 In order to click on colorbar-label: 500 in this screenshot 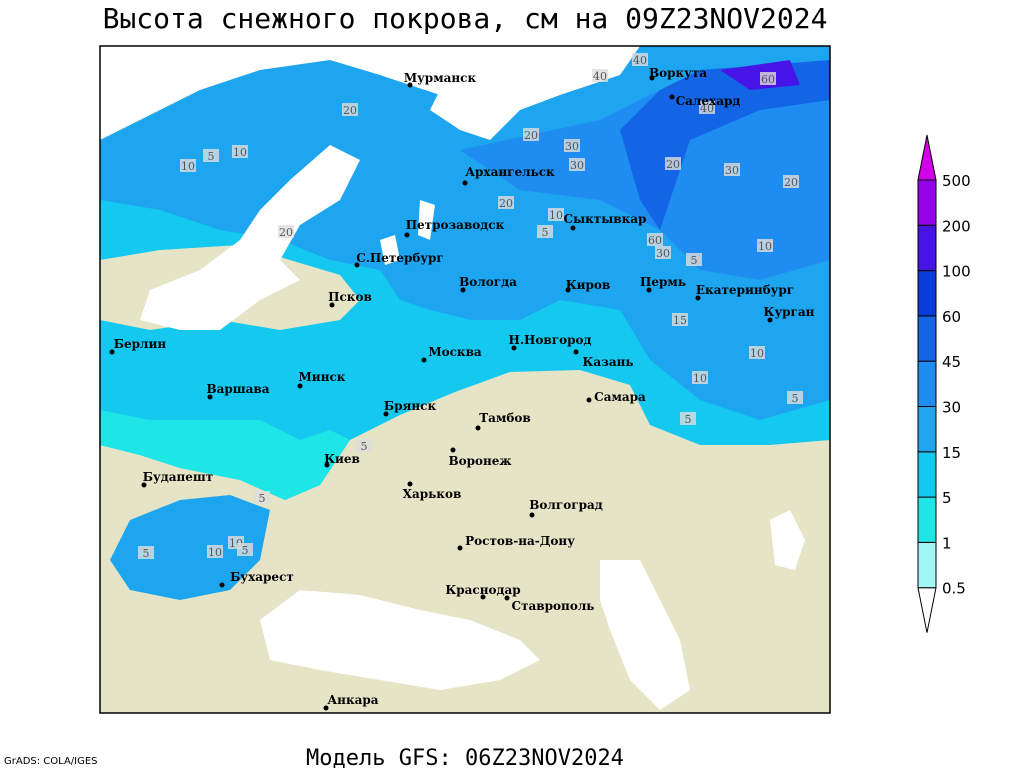, I will do `click(956, 181)`.